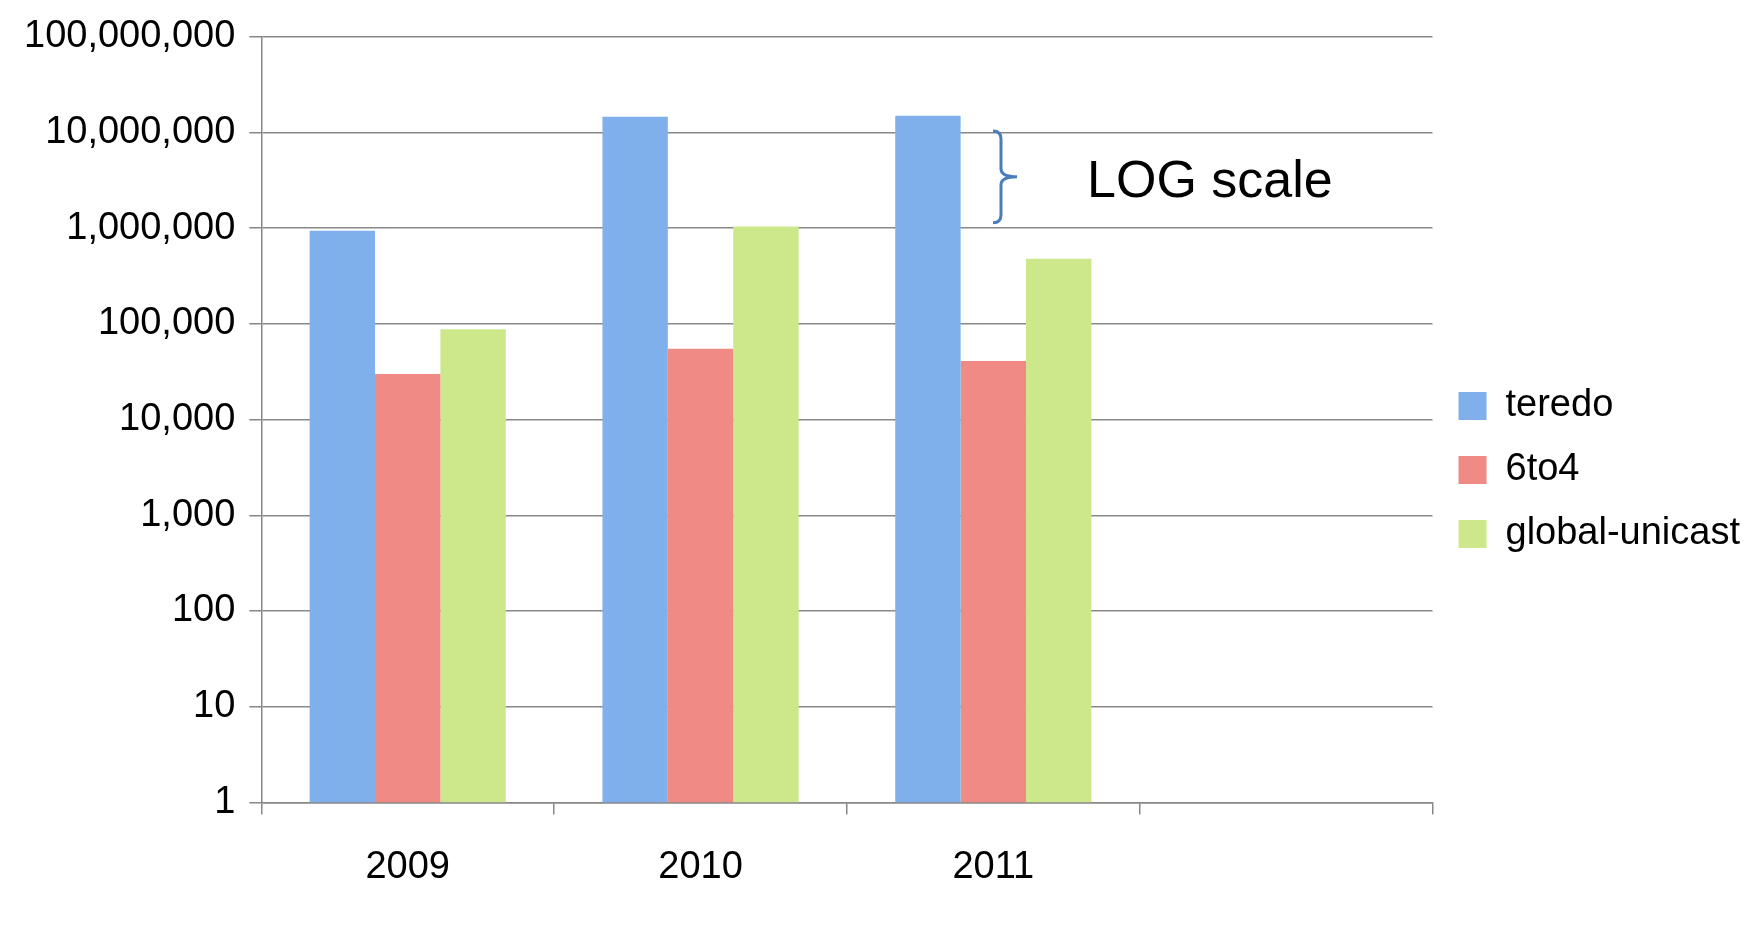 This screenshot has width=1760, height=930. I want to click on x-tick-label: 2010, so click(700, 864).